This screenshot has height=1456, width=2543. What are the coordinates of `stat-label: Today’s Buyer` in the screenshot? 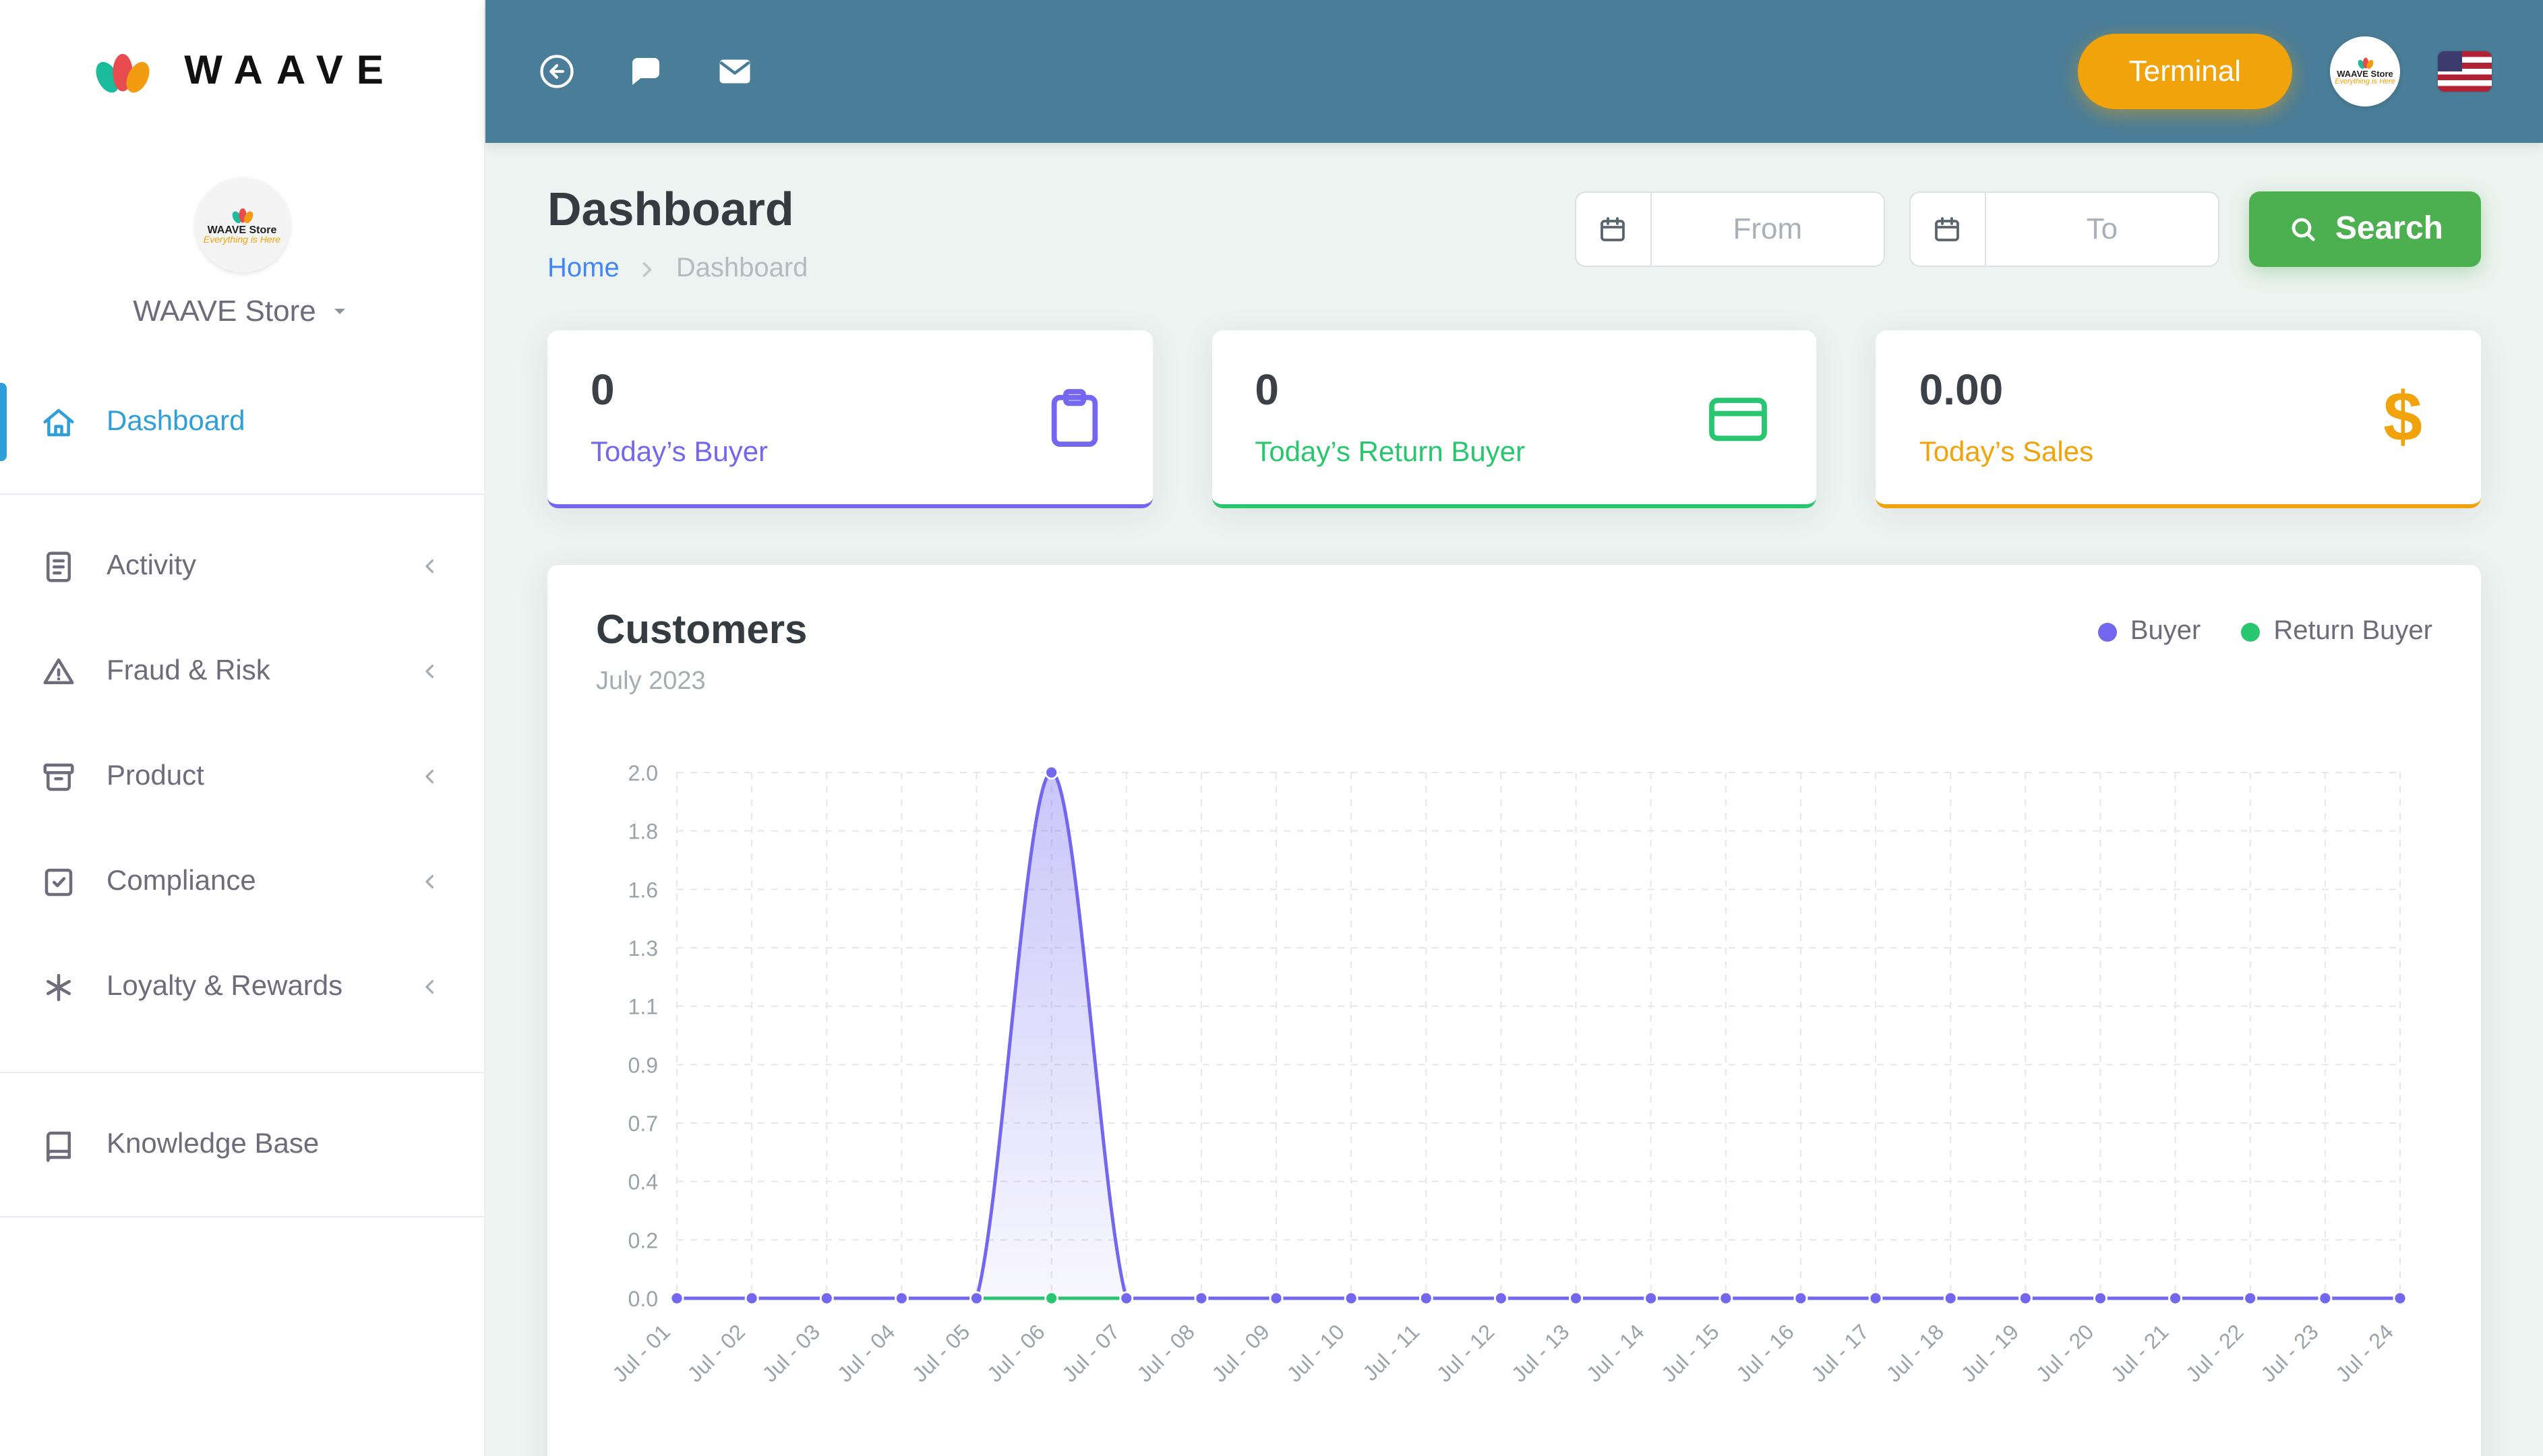 It's located at (680, 453).